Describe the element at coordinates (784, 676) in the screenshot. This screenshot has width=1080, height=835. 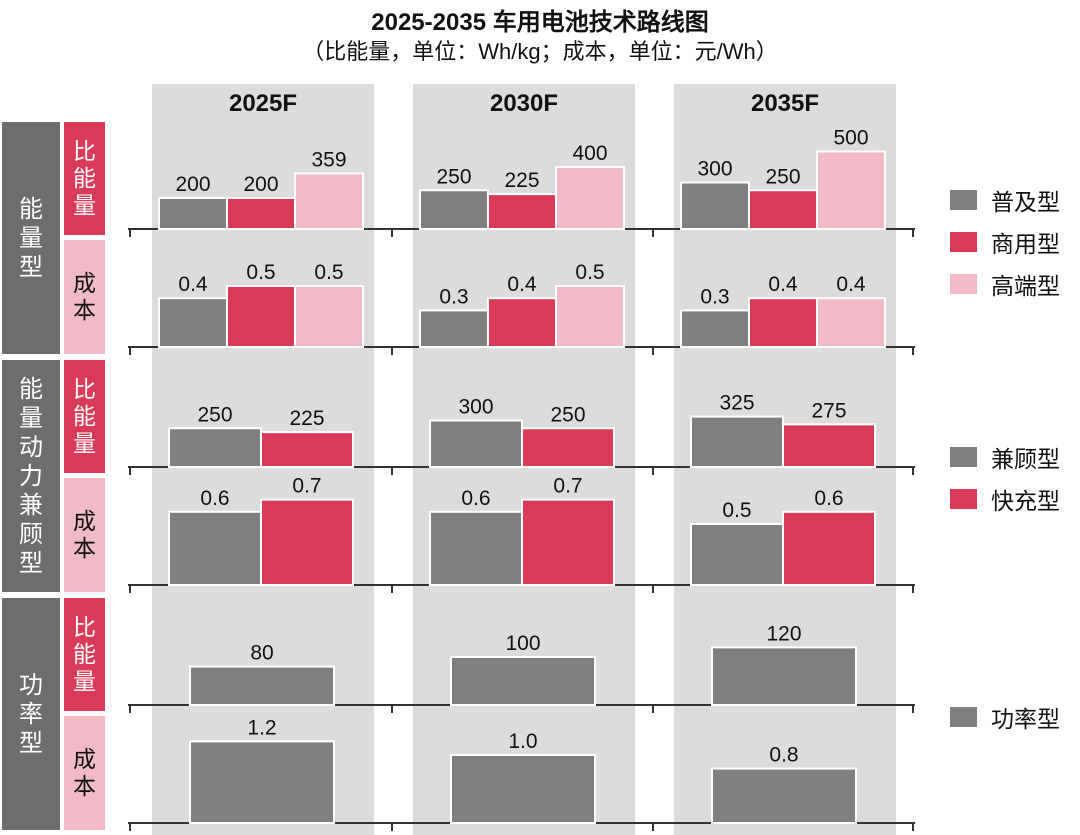
I see `bar-4-功率型-2035F` at that location.